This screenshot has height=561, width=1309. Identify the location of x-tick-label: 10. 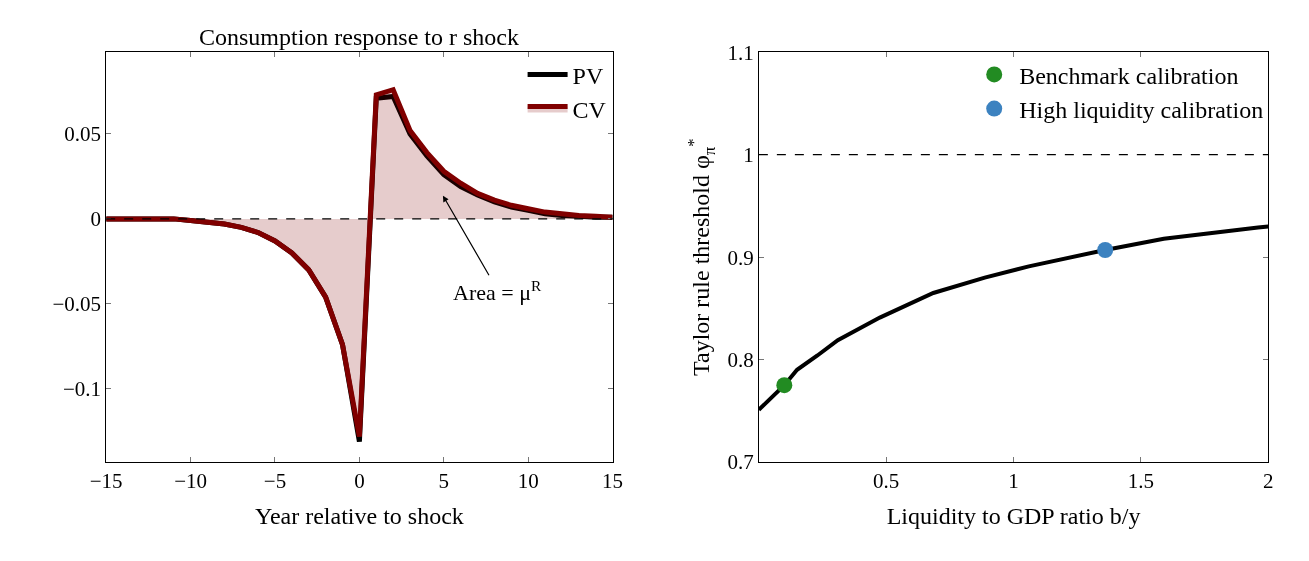
(528, 481).